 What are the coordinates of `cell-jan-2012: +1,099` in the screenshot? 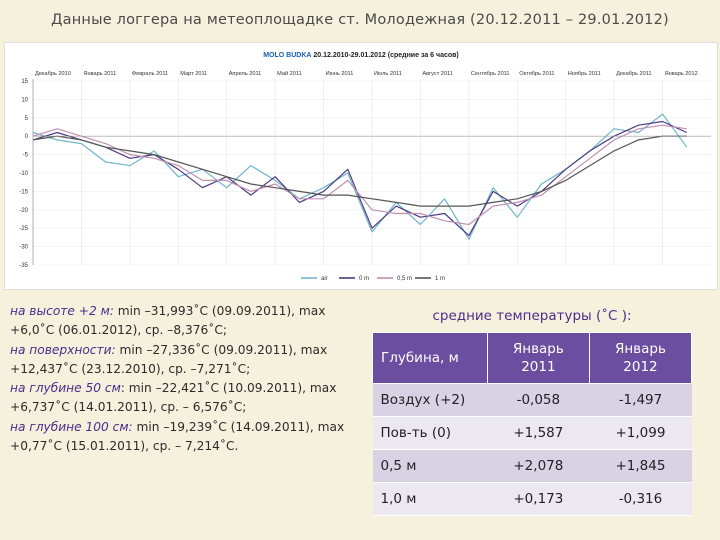 It's located at (640, 433).